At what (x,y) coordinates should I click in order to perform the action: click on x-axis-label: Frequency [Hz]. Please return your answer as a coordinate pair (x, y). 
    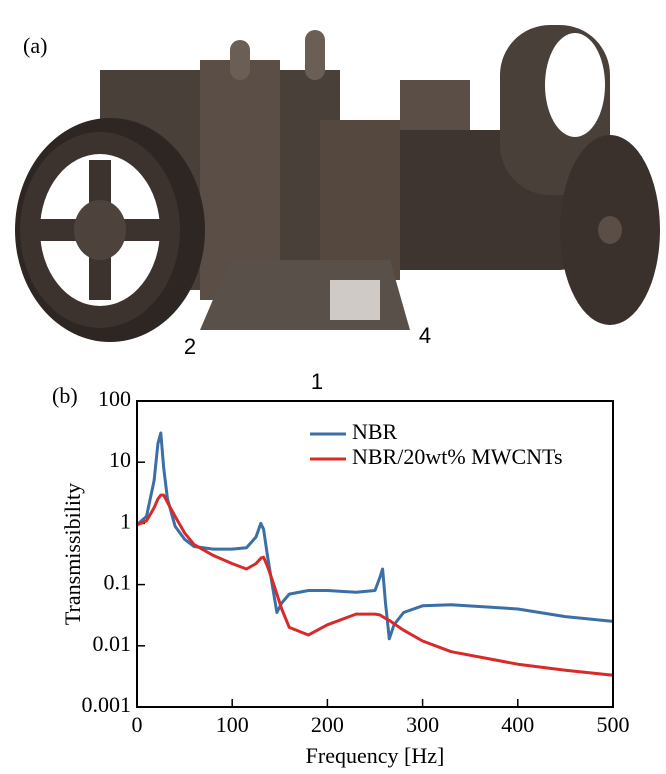
    Looking at the image, I should click on (375, 755).